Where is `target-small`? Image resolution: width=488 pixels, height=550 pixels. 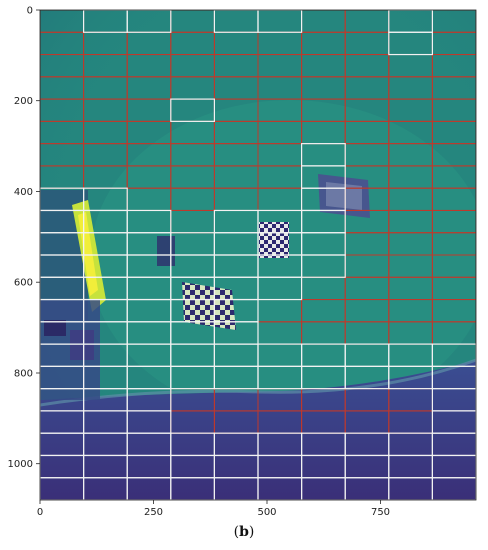
target-small is located at coordinates (166, 251).